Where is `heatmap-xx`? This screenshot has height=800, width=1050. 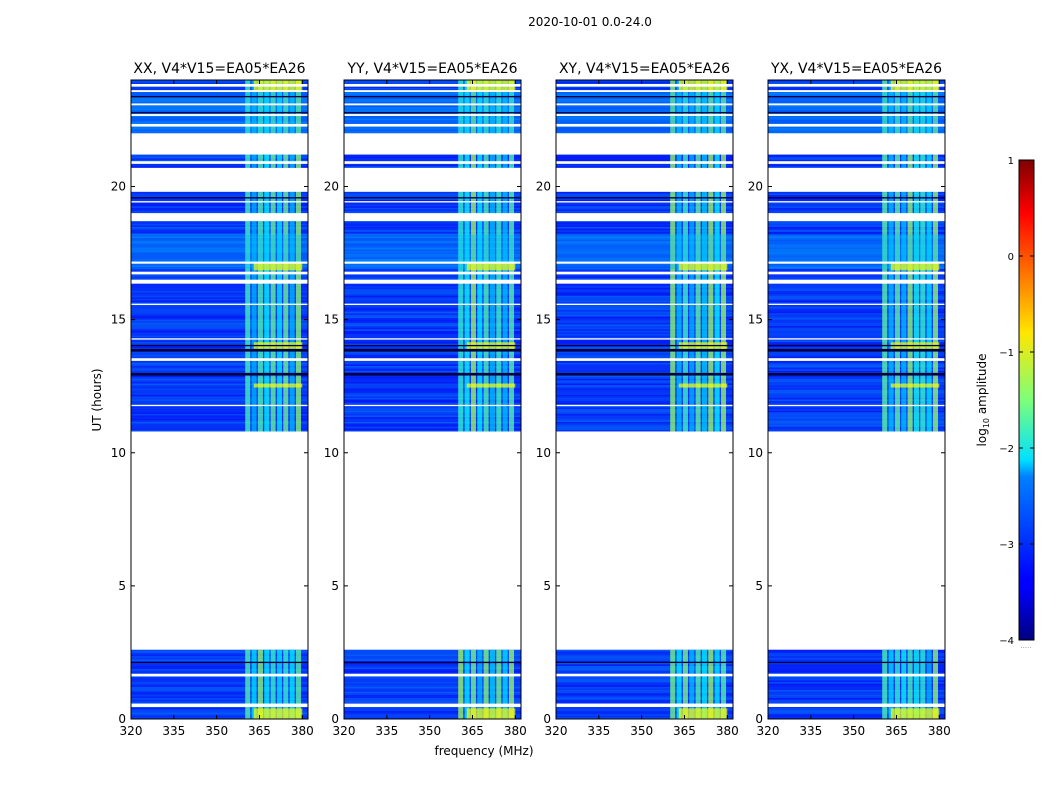
heatmap-xx is located at coordinates (219, 399).